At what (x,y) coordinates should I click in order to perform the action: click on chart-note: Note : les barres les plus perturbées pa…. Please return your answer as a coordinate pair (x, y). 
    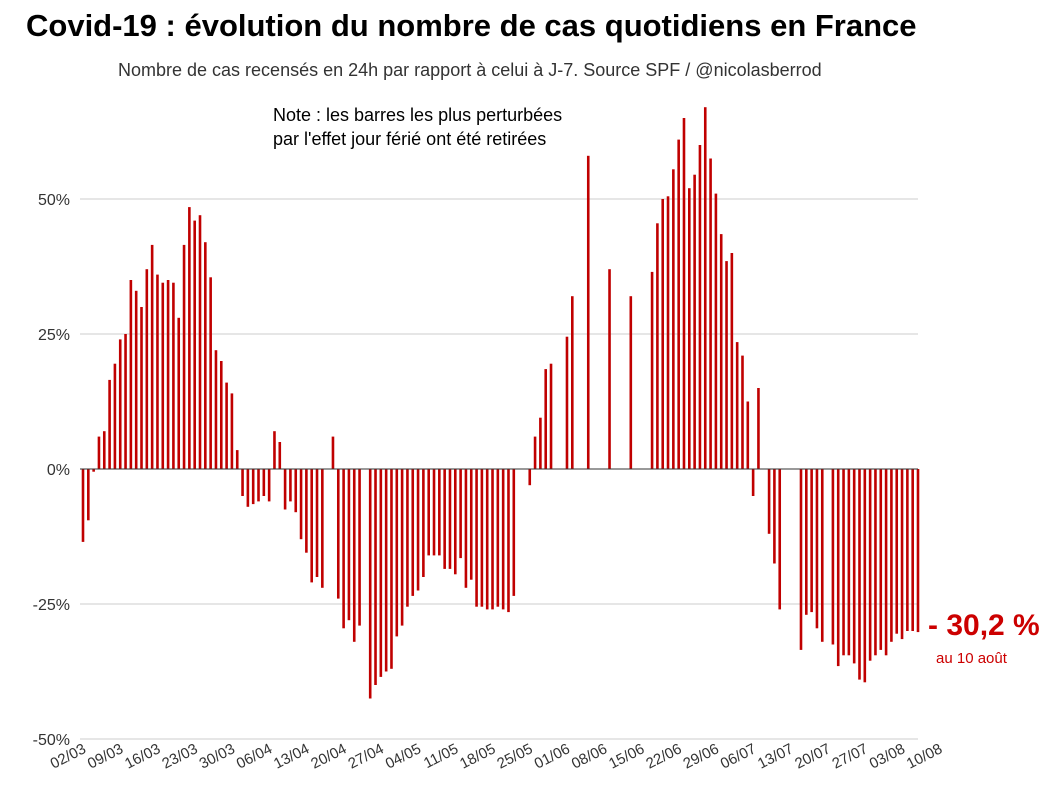
    Looking at the image, I should click on (417, 127).